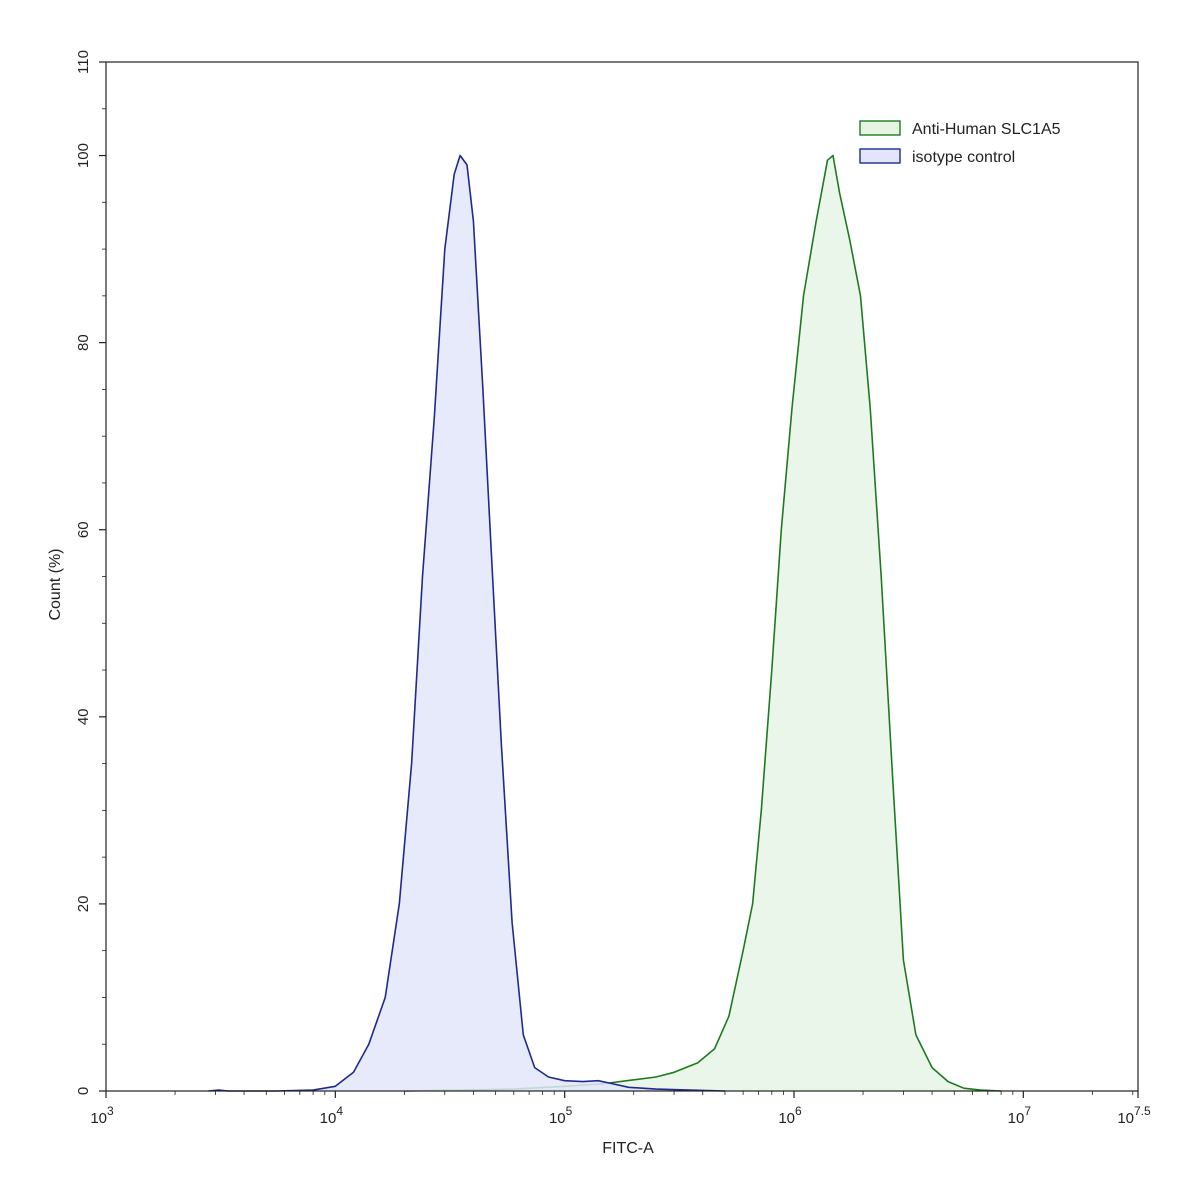  Describe the element at coordinates (332, 1115) in the screenshot. I see `x-tick-label: 10⁴` at that location.